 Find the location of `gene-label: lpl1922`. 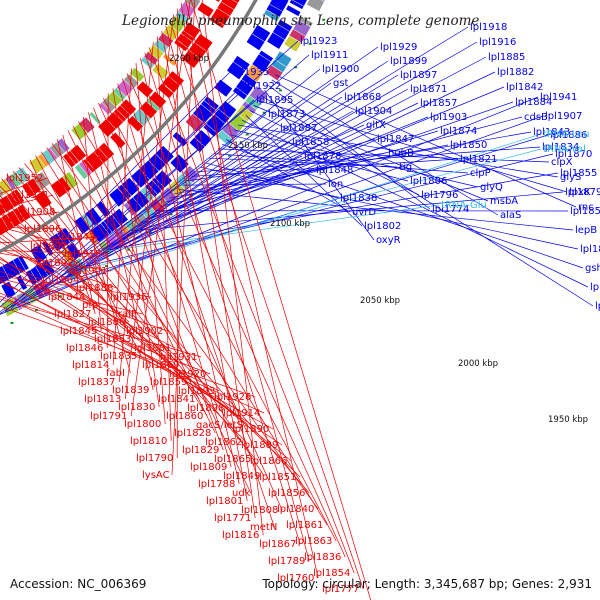

gene-label: lpl1922 is located at coordinates (262, 86).